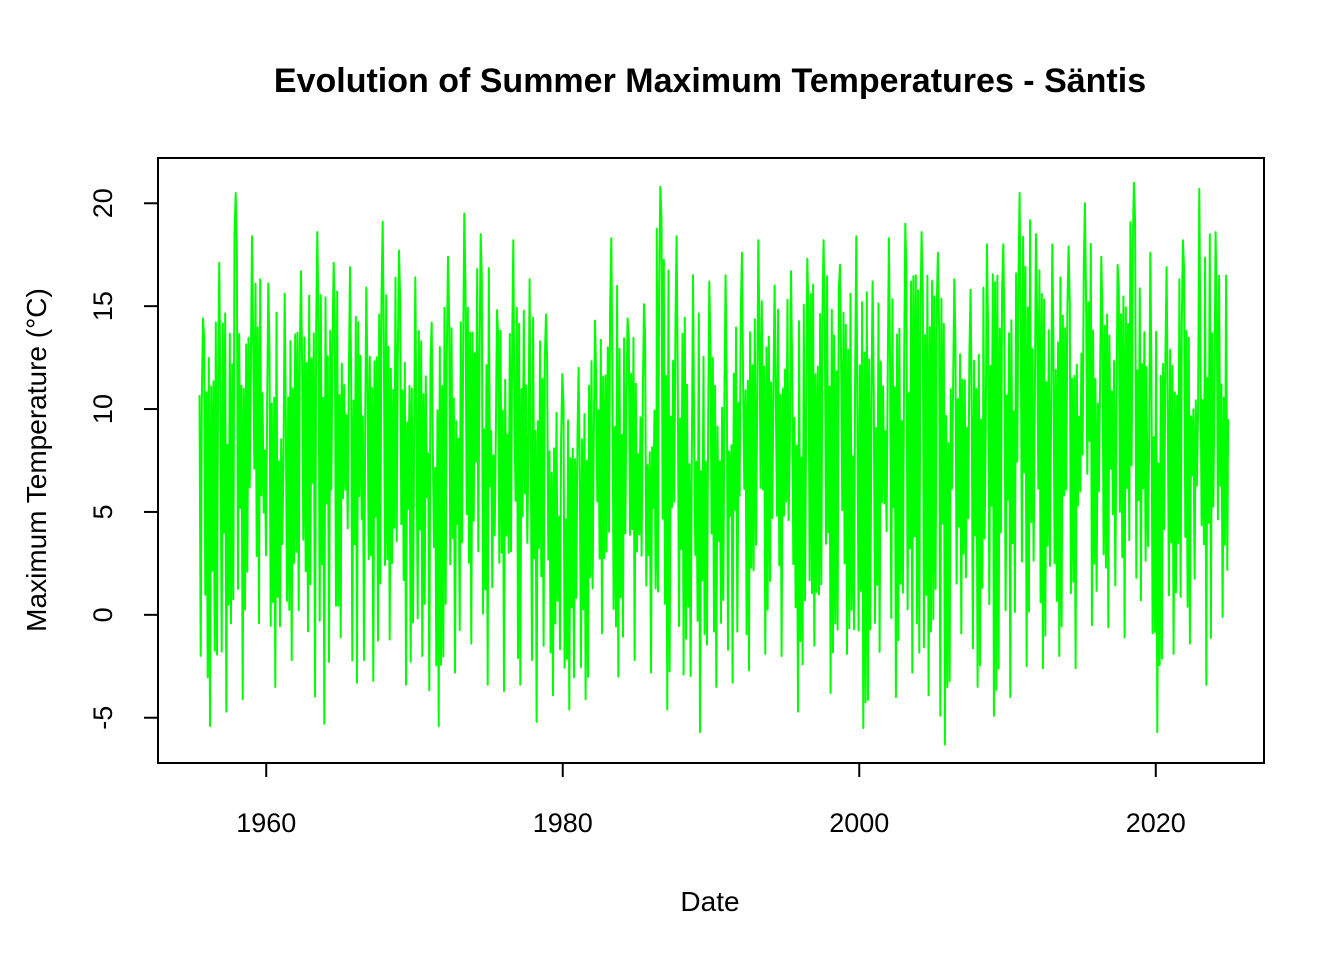  What do you see at coordinates (36, 460) in the screenshot?
I see `y-axis-label: Maximum Temperature (°C)` at bounding box center [36, 460].